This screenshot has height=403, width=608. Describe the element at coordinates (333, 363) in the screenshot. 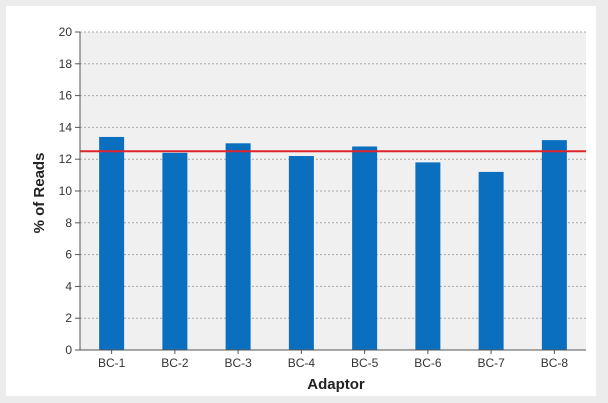

I see `x-tick-labels: BC-1 BC-2 BC-3 BC-4 BC-5 BC-6 BC-7 BC-8` at that location.